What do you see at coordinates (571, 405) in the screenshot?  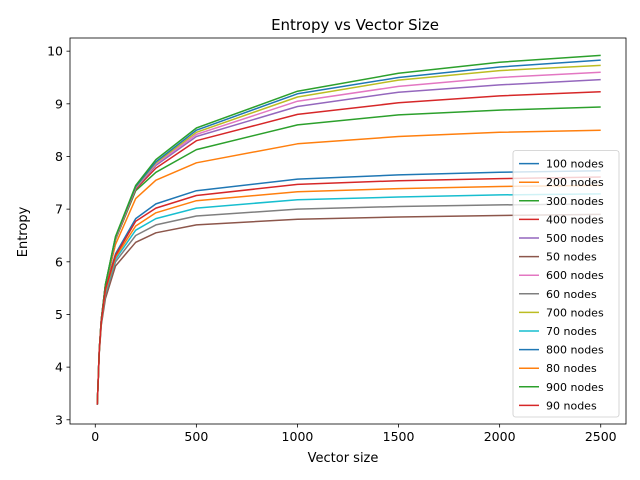 I see `legend-label-13: 90 nodes` at bounding box center [571, 405].